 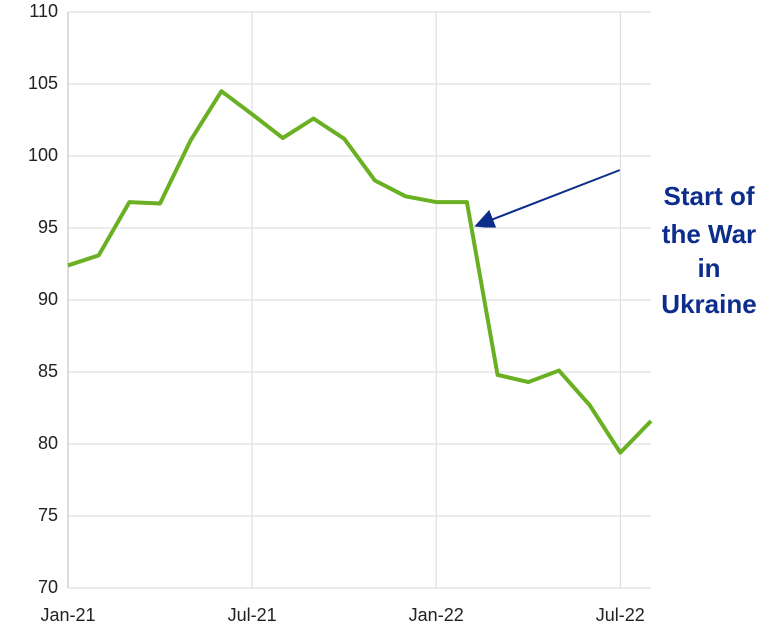 What do you see at coordinates (48, 227) in the screenshot?
I see `y-tick-label: 95` at bounding box center [48, 227].